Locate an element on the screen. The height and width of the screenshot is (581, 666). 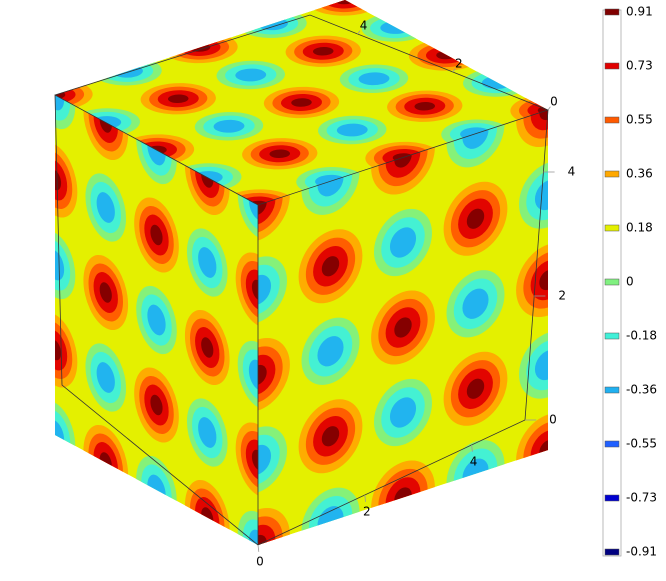
legend-label: 0 is located at coordinates (630, 282).